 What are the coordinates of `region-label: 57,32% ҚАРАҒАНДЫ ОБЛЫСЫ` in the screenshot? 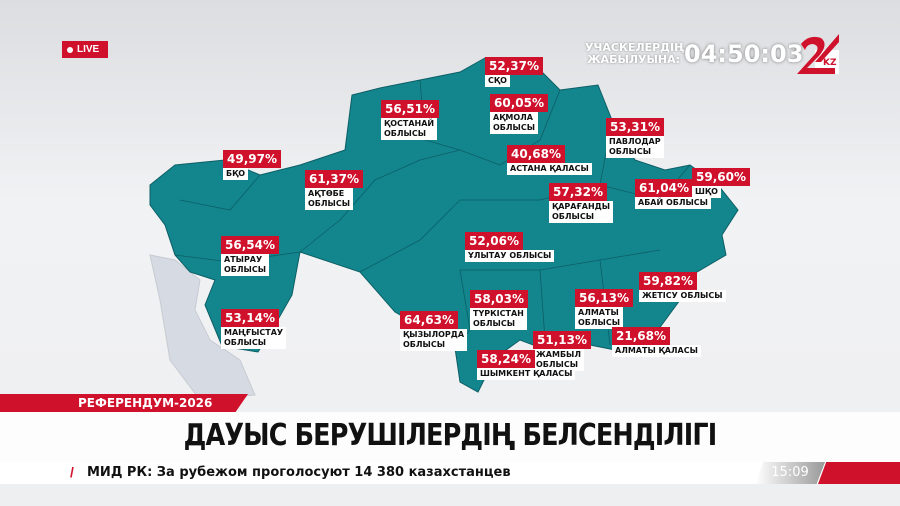 It's located at (581, 202).